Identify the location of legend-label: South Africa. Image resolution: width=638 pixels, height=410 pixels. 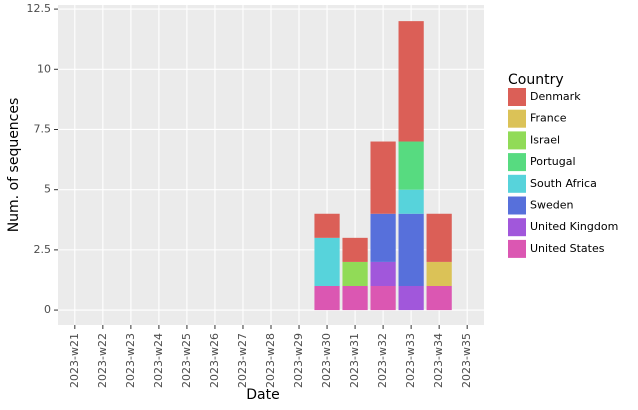
(563, 183).